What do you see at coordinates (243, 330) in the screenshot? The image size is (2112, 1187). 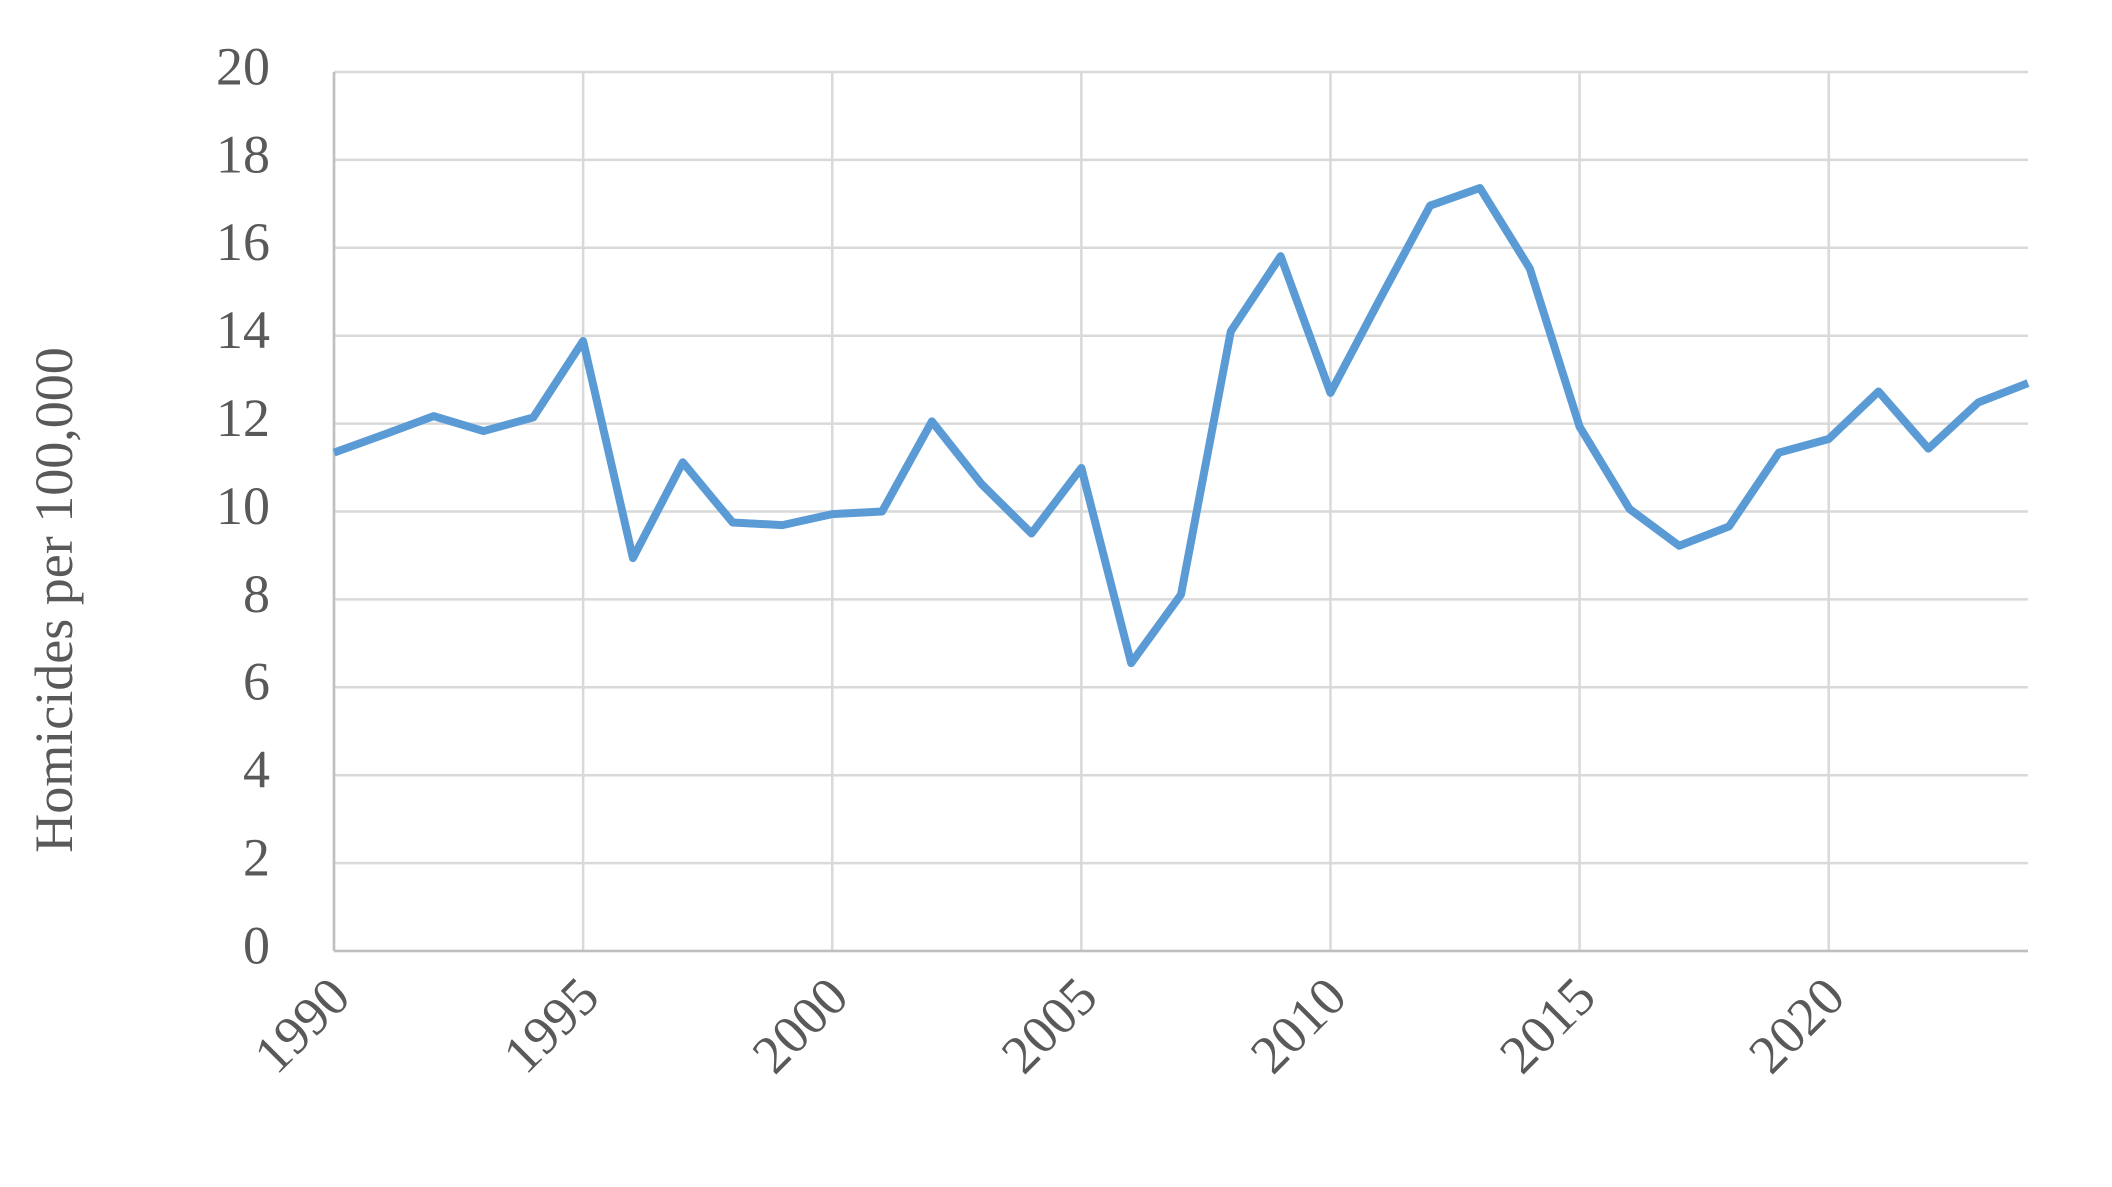 I see `y-tick-label: 14` at bounding box center [243, 330].